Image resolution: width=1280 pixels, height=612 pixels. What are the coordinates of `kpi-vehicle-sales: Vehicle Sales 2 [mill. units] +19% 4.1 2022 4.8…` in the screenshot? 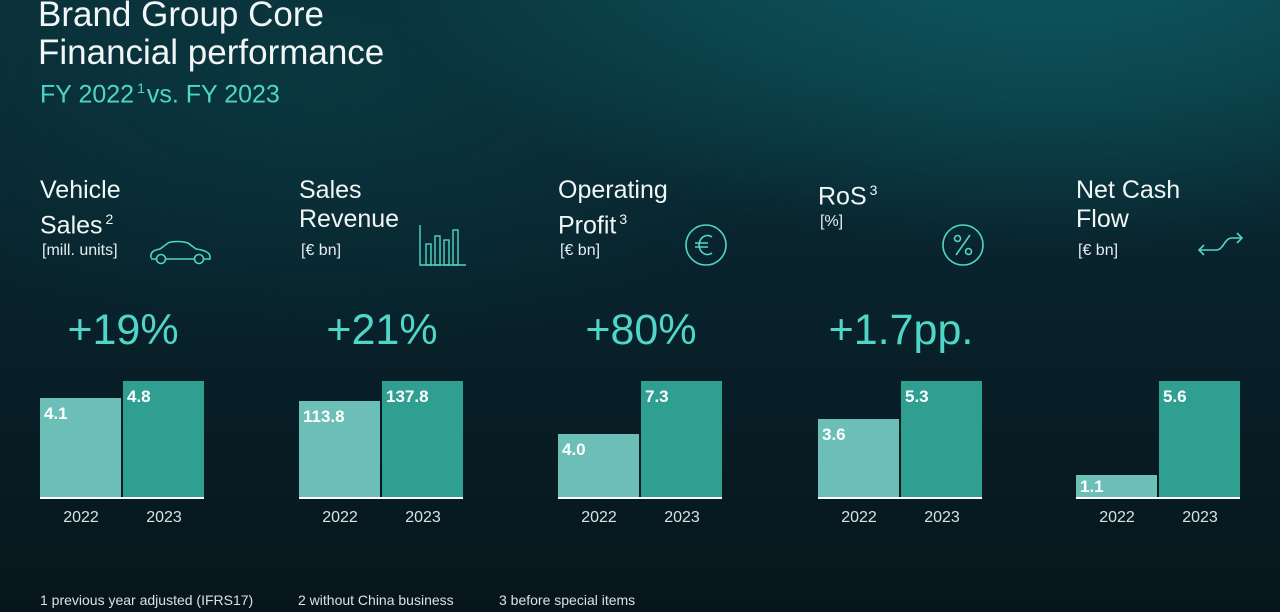 It's located at (160, 356).